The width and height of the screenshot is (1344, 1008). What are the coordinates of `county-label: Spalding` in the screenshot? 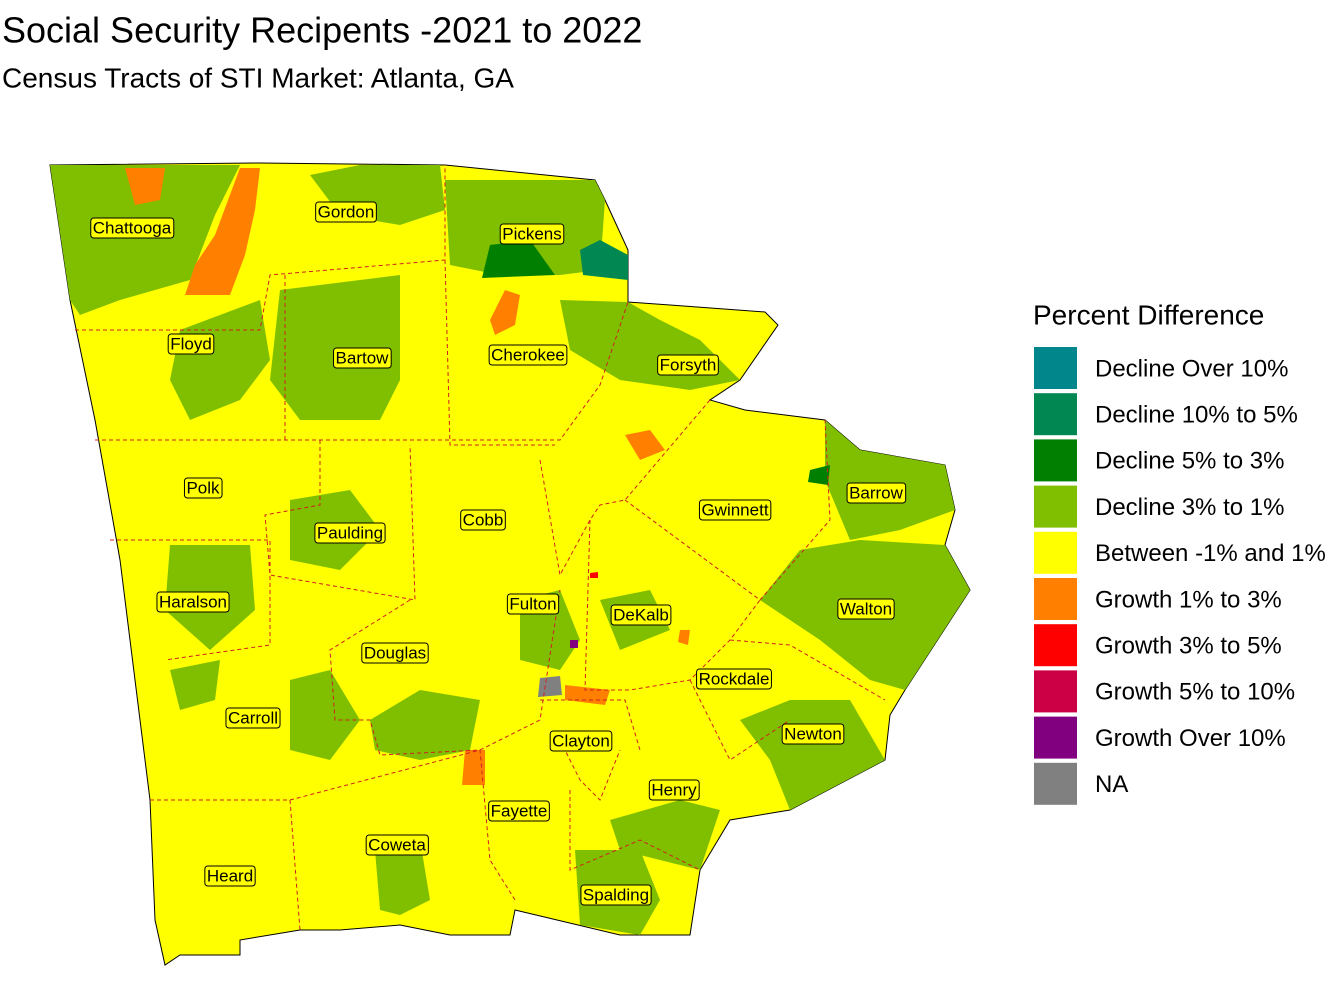 It's located at (616, 894).